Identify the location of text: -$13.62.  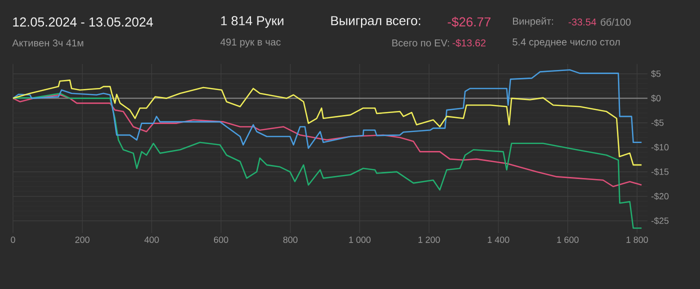
(469, 43).